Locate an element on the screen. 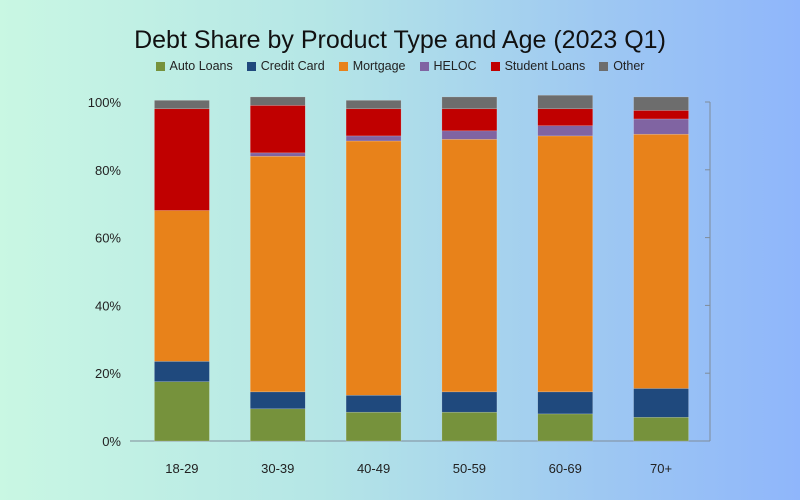  y-tick-label: 80% is located at coordinates (108, 170).